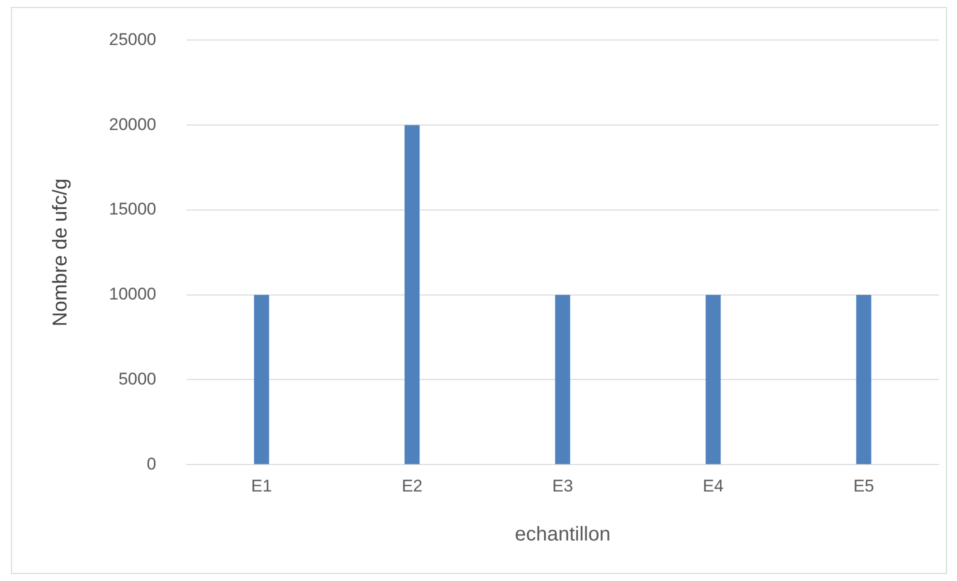 The width and height of the screenshot is (957, 581). What do you see at coordinates (137, 378) in the screenshot?
I see `y-tick-label: 5000` at bounding box center [137, 378].